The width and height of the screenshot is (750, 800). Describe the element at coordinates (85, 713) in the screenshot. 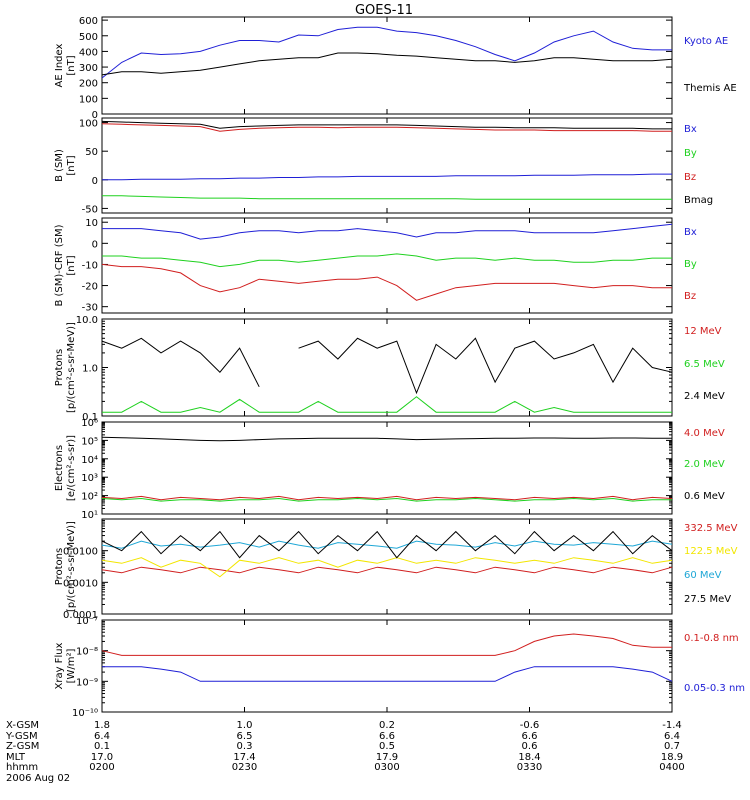

I see `y-tick-label: 10⁻¹⁰` at that location.